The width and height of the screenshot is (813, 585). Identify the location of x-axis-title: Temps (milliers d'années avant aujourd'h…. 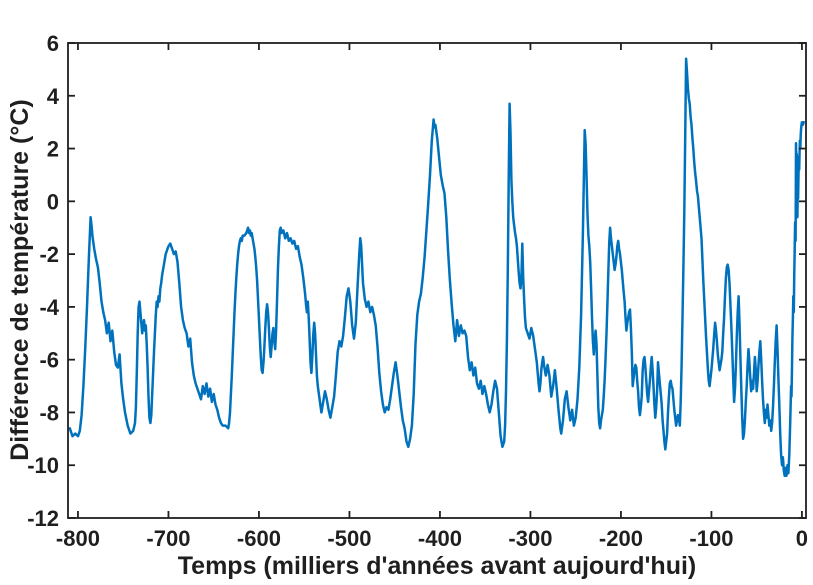
(437, 566).